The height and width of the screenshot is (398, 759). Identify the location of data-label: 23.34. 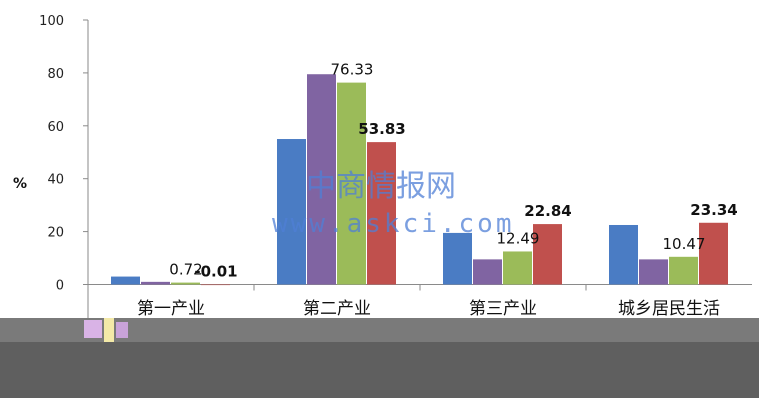
(713, 210).